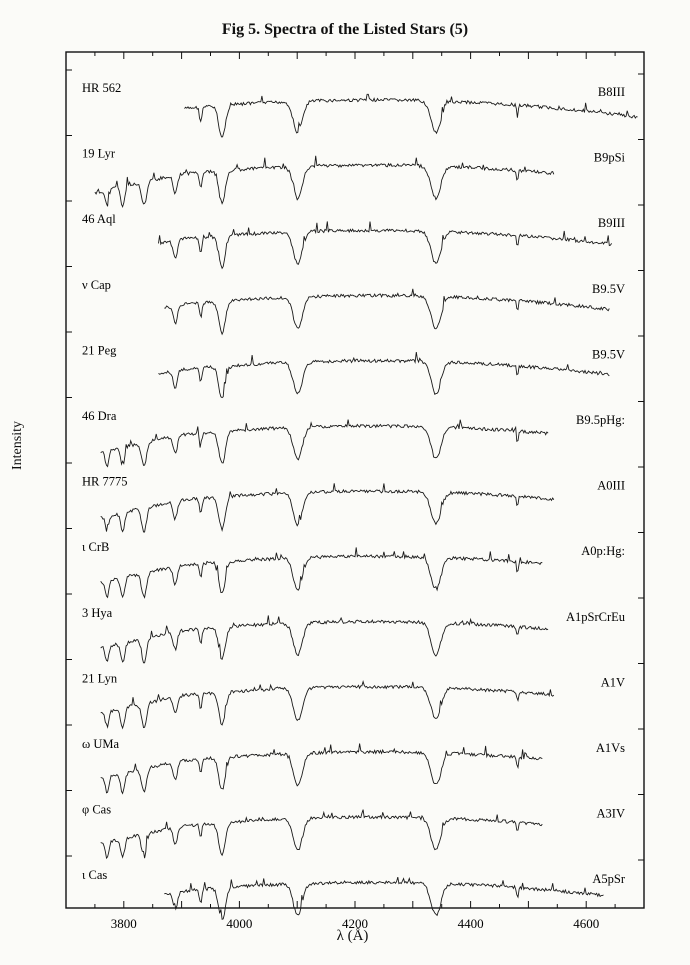 The image size is (690, 965). I want to click on spectral-type-label: A1pSrCrEu, so click(596, 617).